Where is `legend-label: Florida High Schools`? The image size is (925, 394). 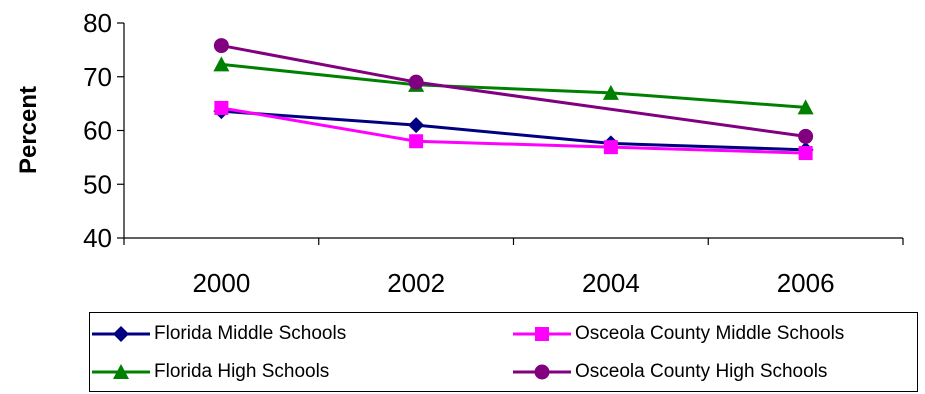 legend-label: Florida High Schools is located at coordinates (242, 371).